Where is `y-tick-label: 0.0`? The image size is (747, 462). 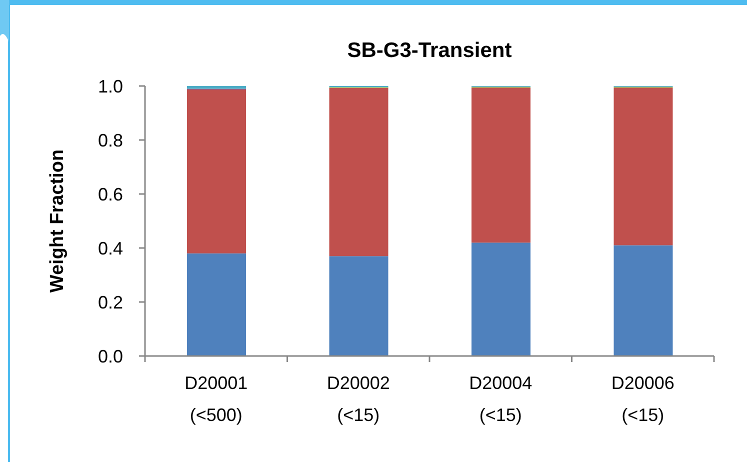
y-tick-label: 0.0 is located at coordinates (110, 356).